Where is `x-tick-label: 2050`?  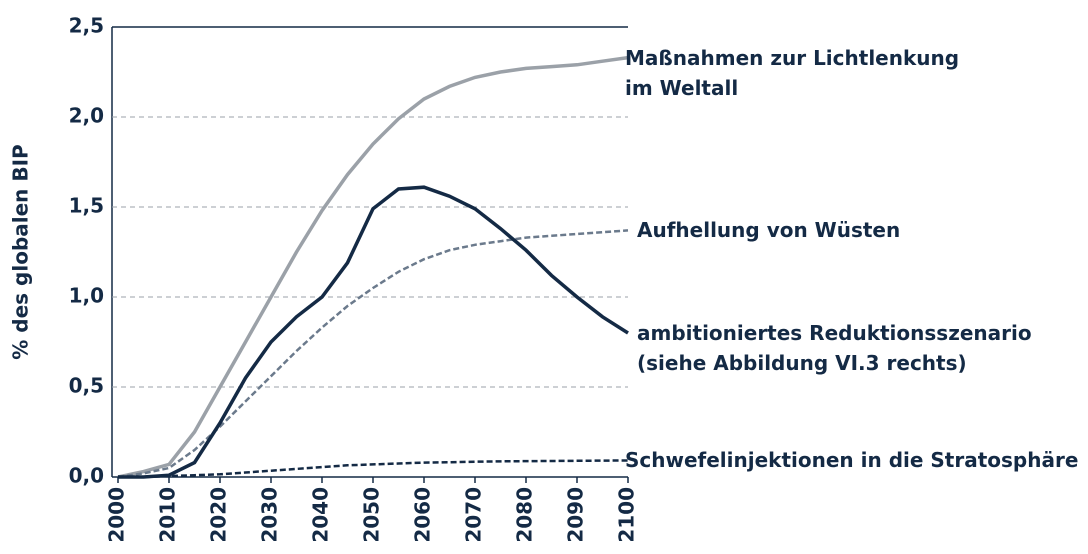
x-tick-label: 2050 is located at coordinates (372, 515).